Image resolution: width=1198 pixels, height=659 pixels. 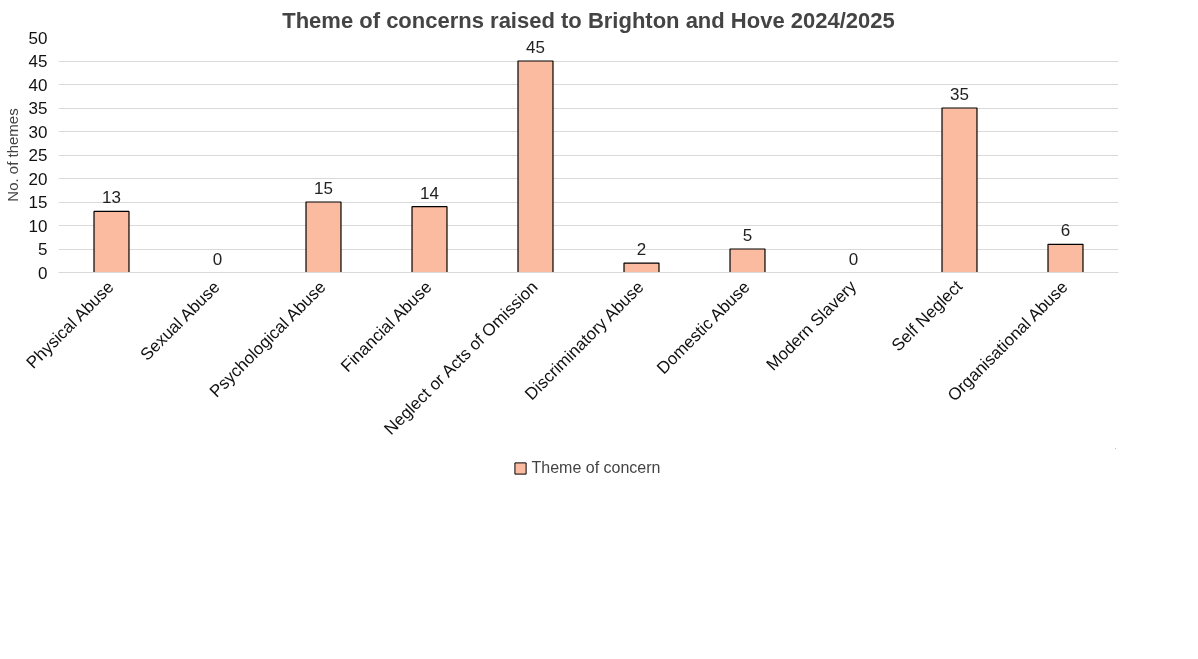 What do you see at coordinates (38, 202) in the screenshot?
I see `y-tick-label: 15` at bounding box center [38, 202].